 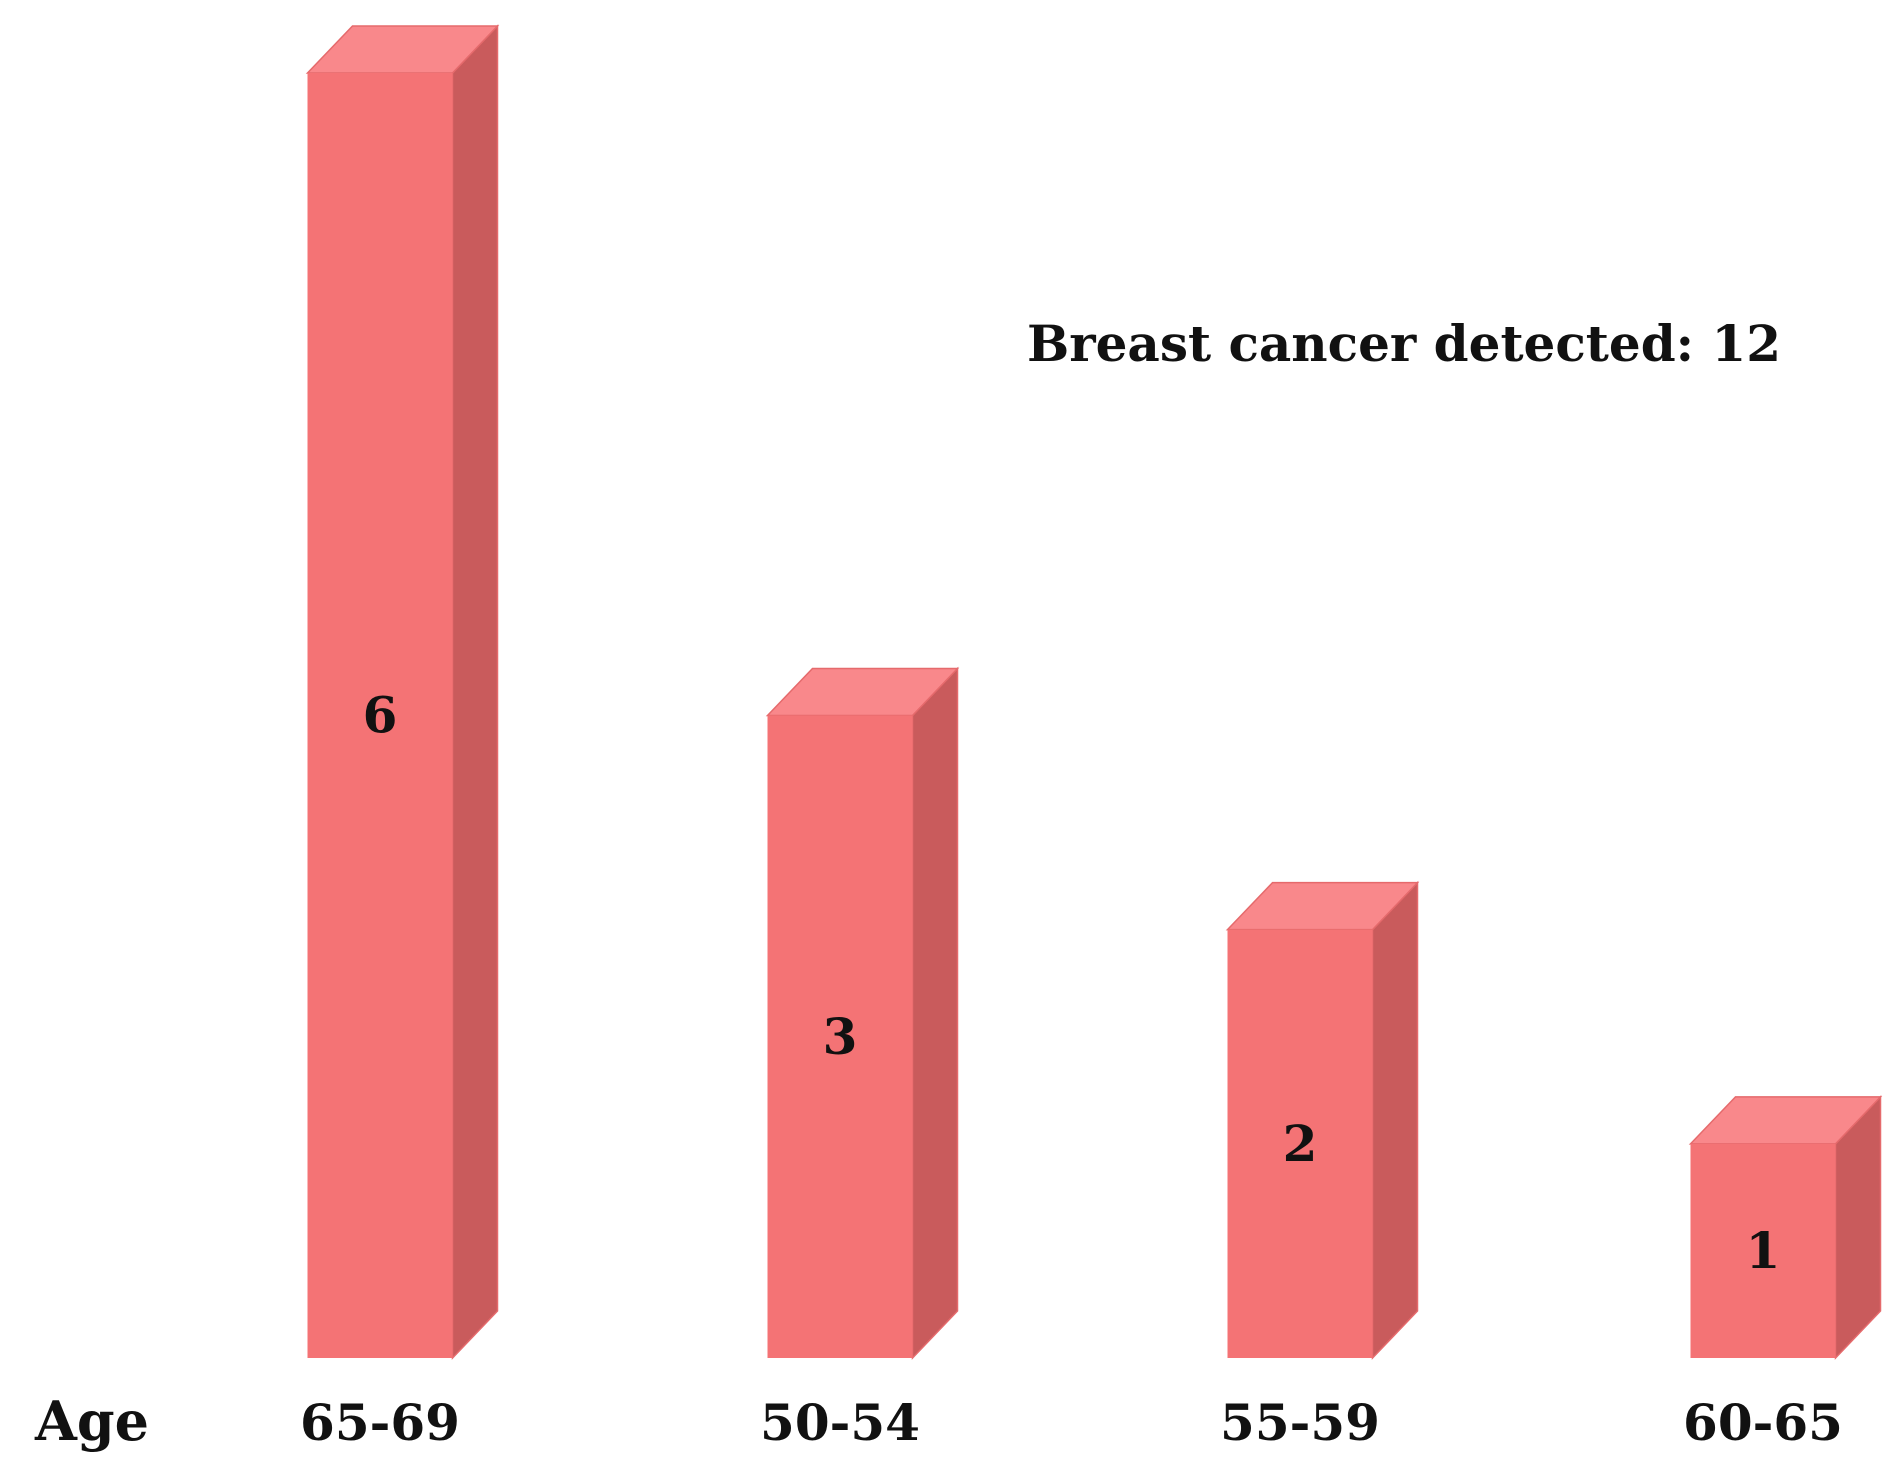 I want to click on x-tick-label-60-65: 60-65, so click(x=1763, y=1422).